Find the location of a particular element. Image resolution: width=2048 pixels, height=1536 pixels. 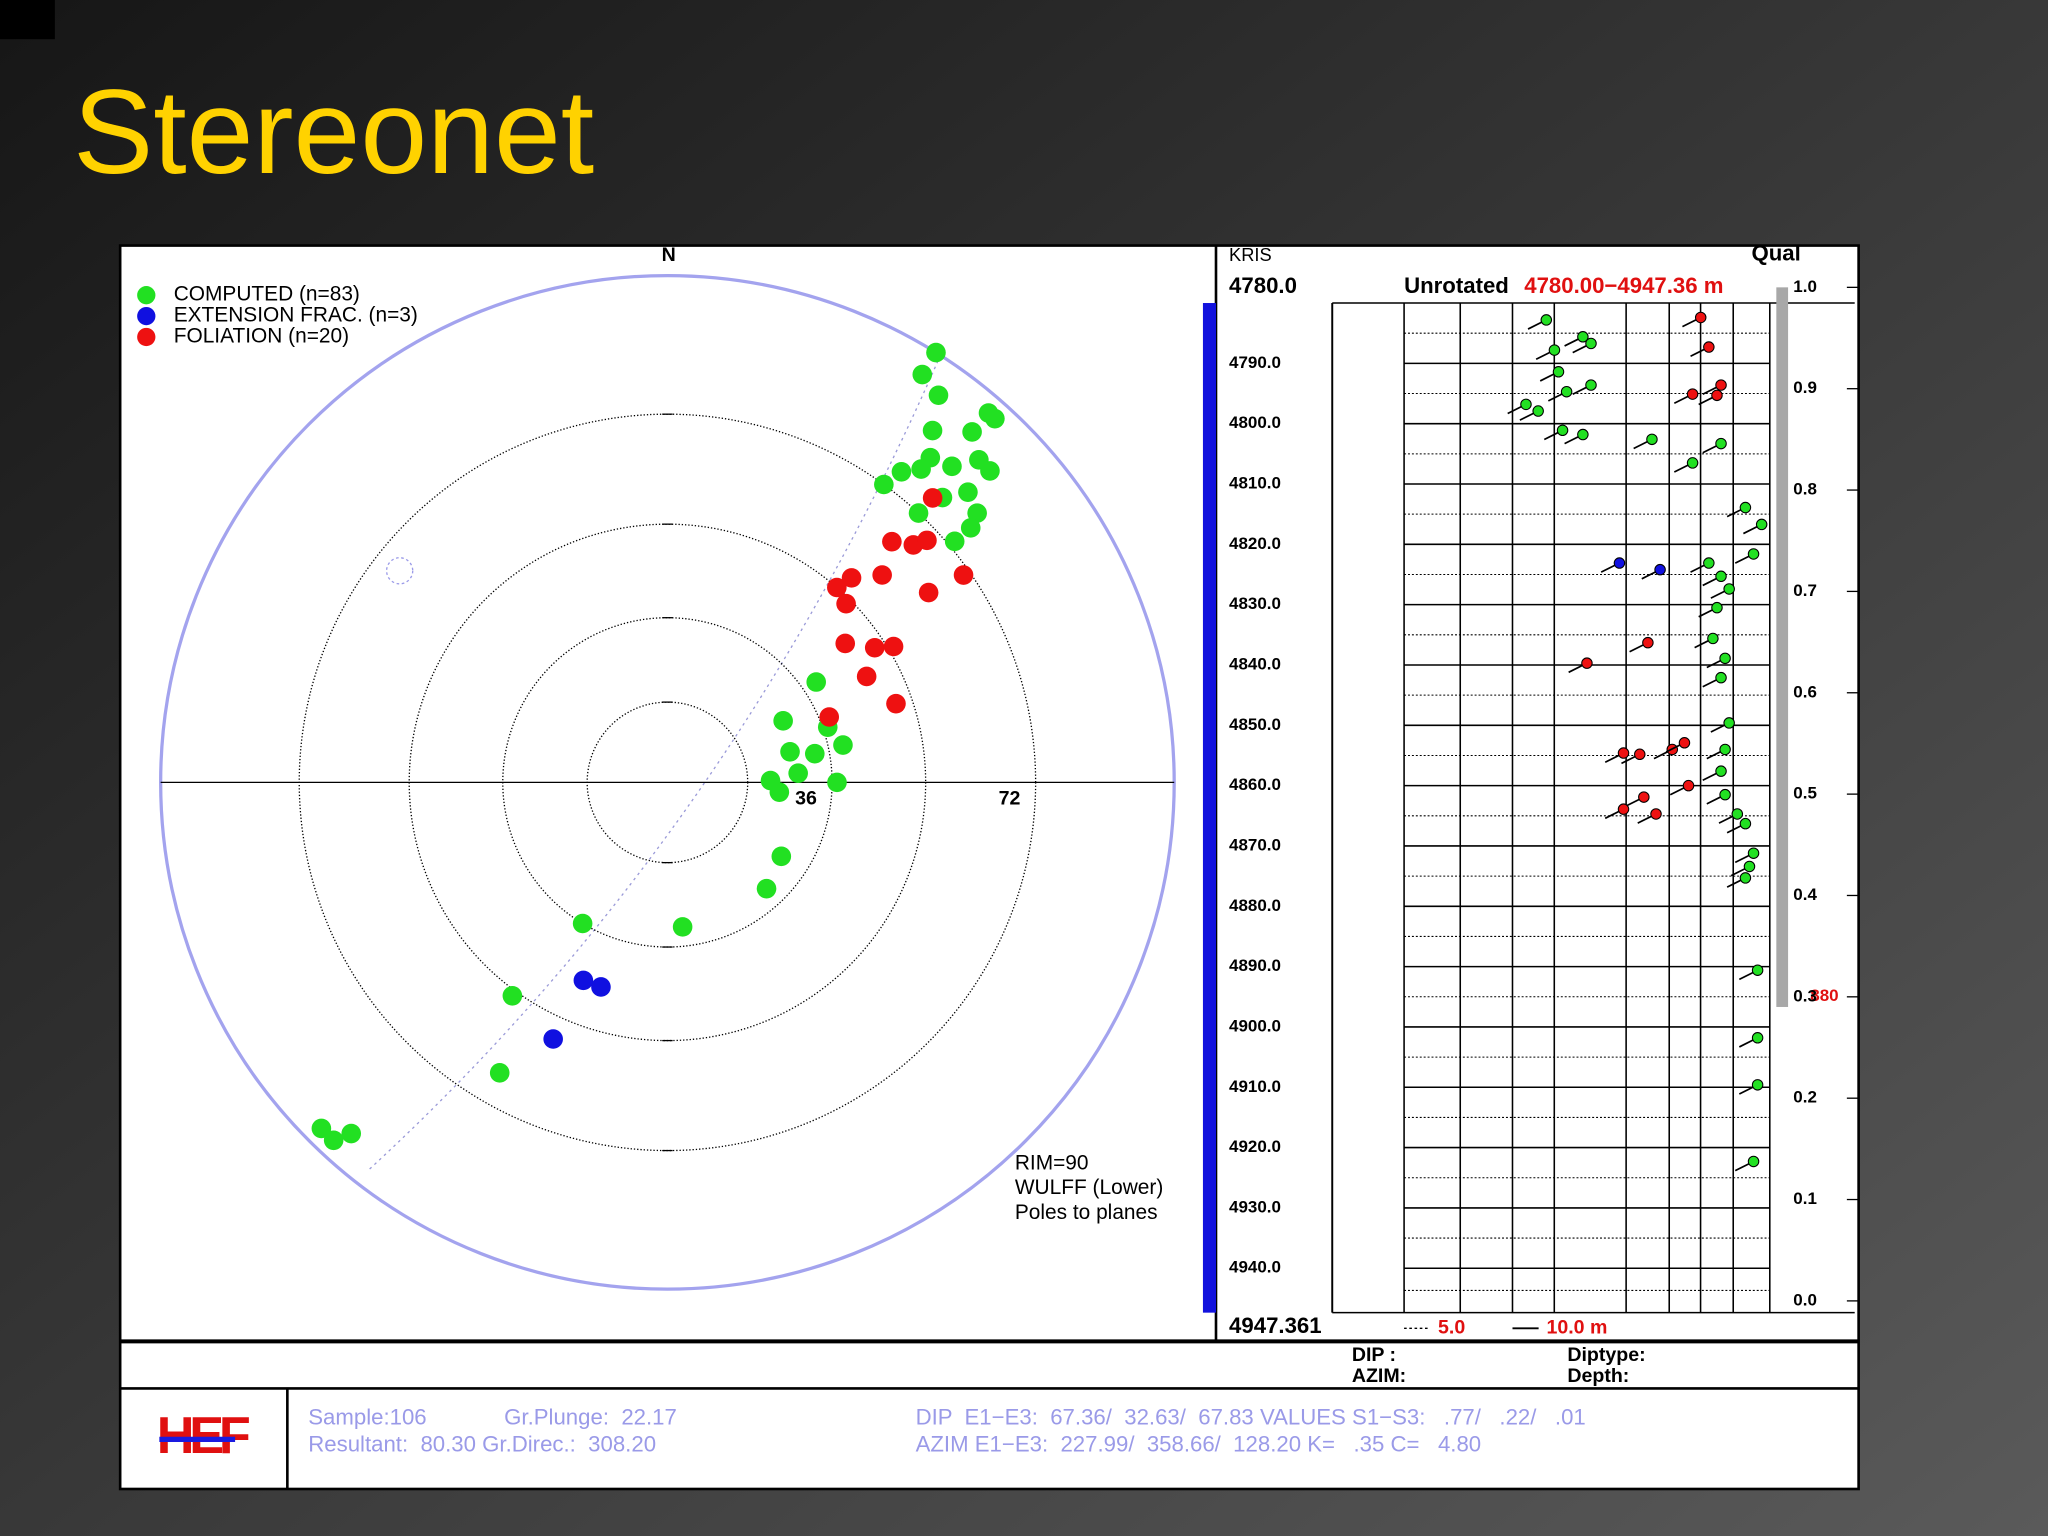

y-tick-label: 4947.361 is located at coordinates (1275, 1325).